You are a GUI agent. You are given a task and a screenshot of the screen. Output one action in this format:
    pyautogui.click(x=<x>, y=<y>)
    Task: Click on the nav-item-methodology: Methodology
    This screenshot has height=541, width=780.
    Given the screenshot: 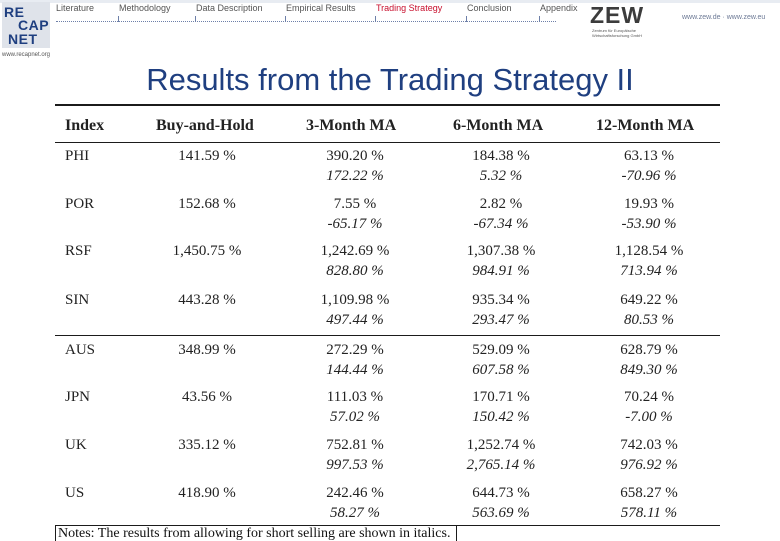 What is the action you would take?
    pyautogui.click(x=145, y=8)
    